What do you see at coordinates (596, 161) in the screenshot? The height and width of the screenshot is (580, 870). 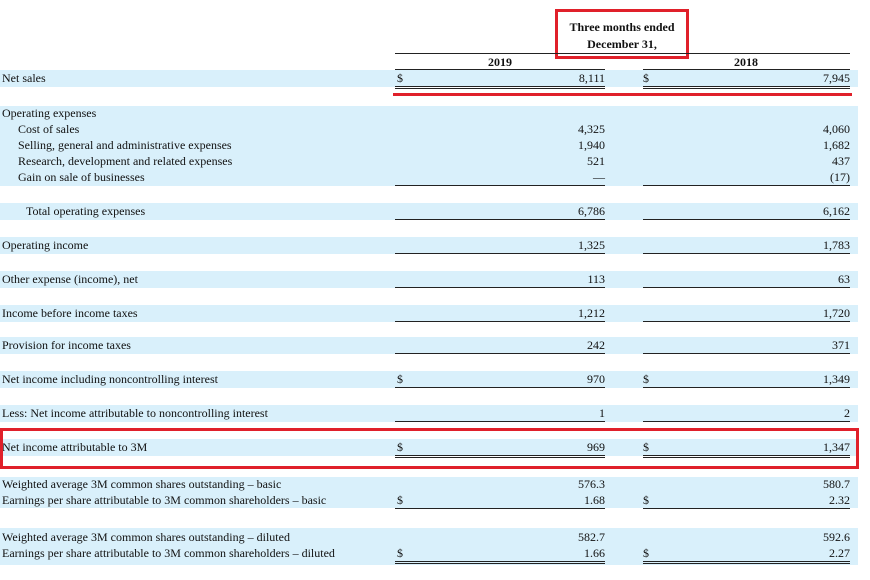 I see `value-2019: 521` at bounding box center [596, 161].